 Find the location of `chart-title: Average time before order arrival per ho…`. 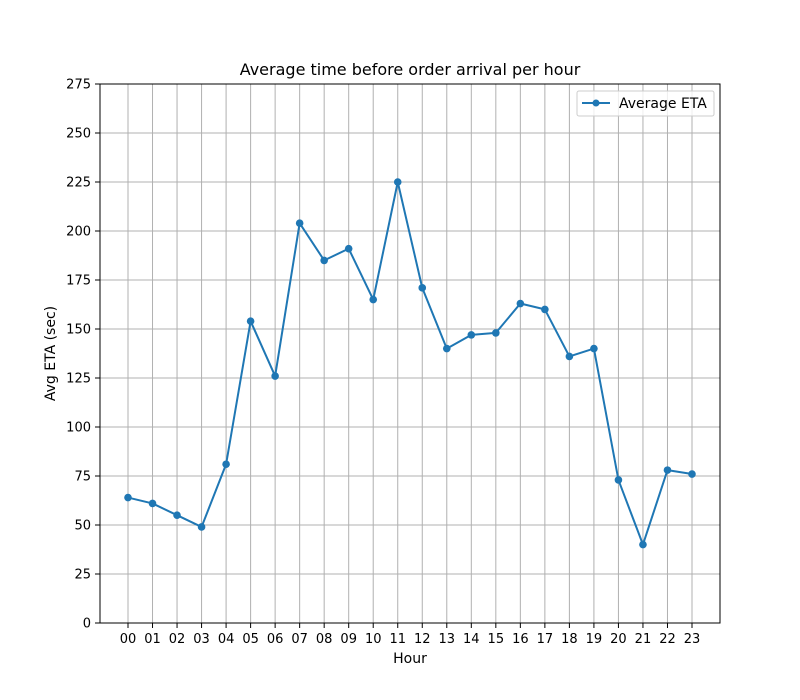

chart-title: Average time before order arrival per ho… is located at coordinates (410, 69).